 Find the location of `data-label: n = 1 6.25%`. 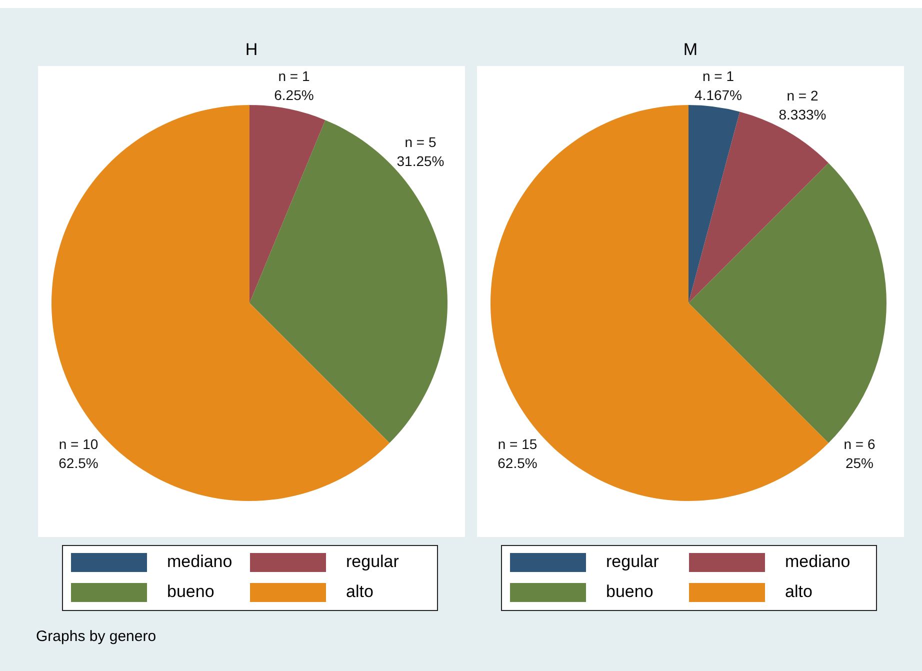

data-label: n = 1 6.25% is located at coordinates (294, 85).